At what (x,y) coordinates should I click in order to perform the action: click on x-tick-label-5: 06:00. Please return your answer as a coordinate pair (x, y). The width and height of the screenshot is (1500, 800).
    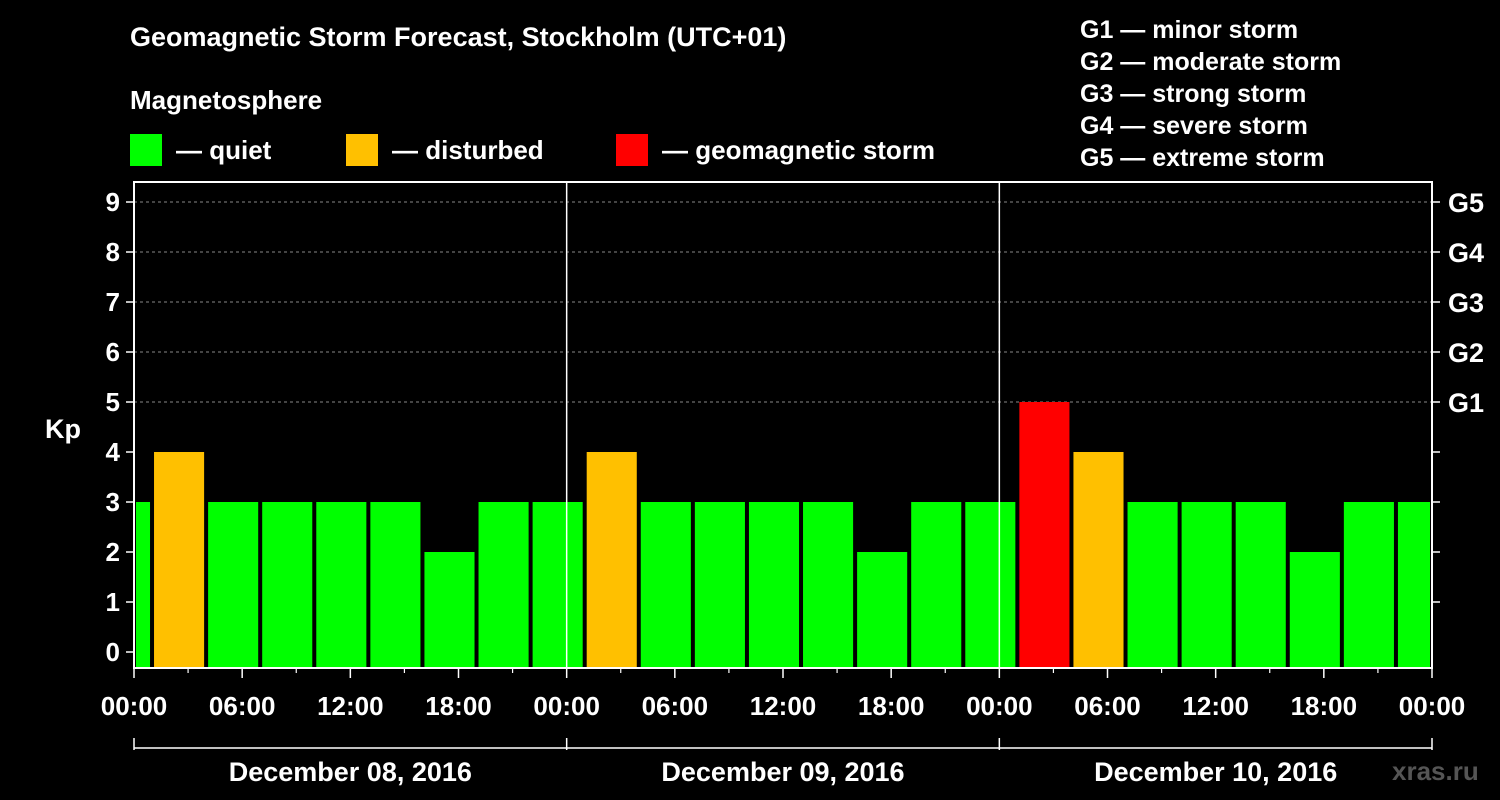
    Looking at the image, I should click on (675, 706).